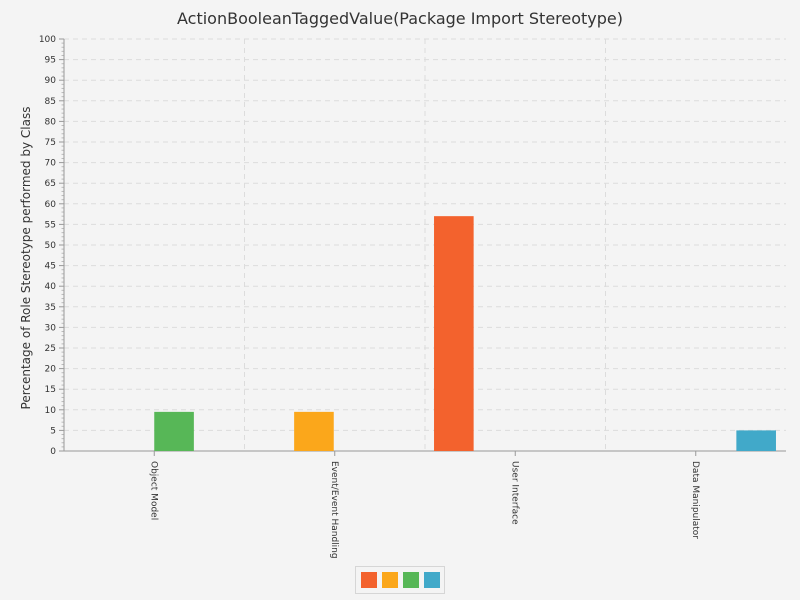 This screenshot has width=800, height=600. What do you see at coordinates (50, 390) in the screenshot?
I see `y-tick-label: 15` at bounding box center [50, 390].